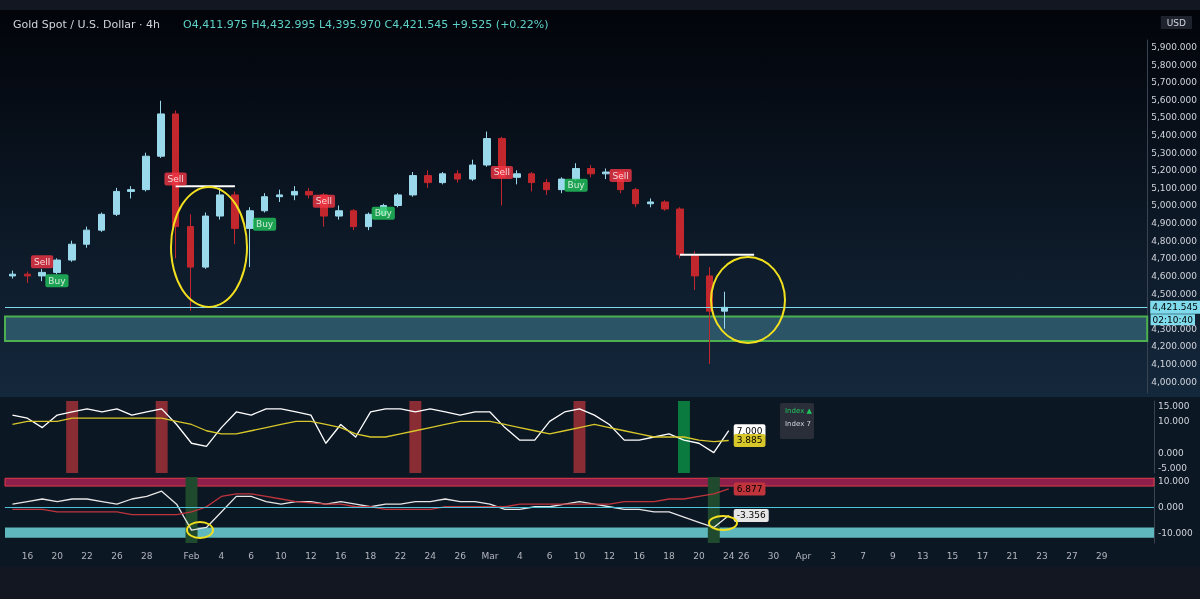 The width and height of the screenshot is (1200, 599). What do you see at coordinates (1174, 275) in the screenshot?
I see `y-tick-label: 4,600.000` at bounding box center [1174, 275].